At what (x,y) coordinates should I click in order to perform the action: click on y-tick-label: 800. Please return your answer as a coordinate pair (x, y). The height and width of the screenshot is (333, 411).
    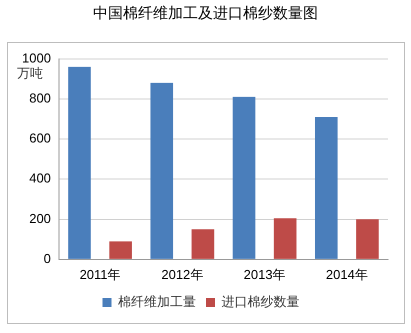
    Looking at the image, I should click on (40, 98).